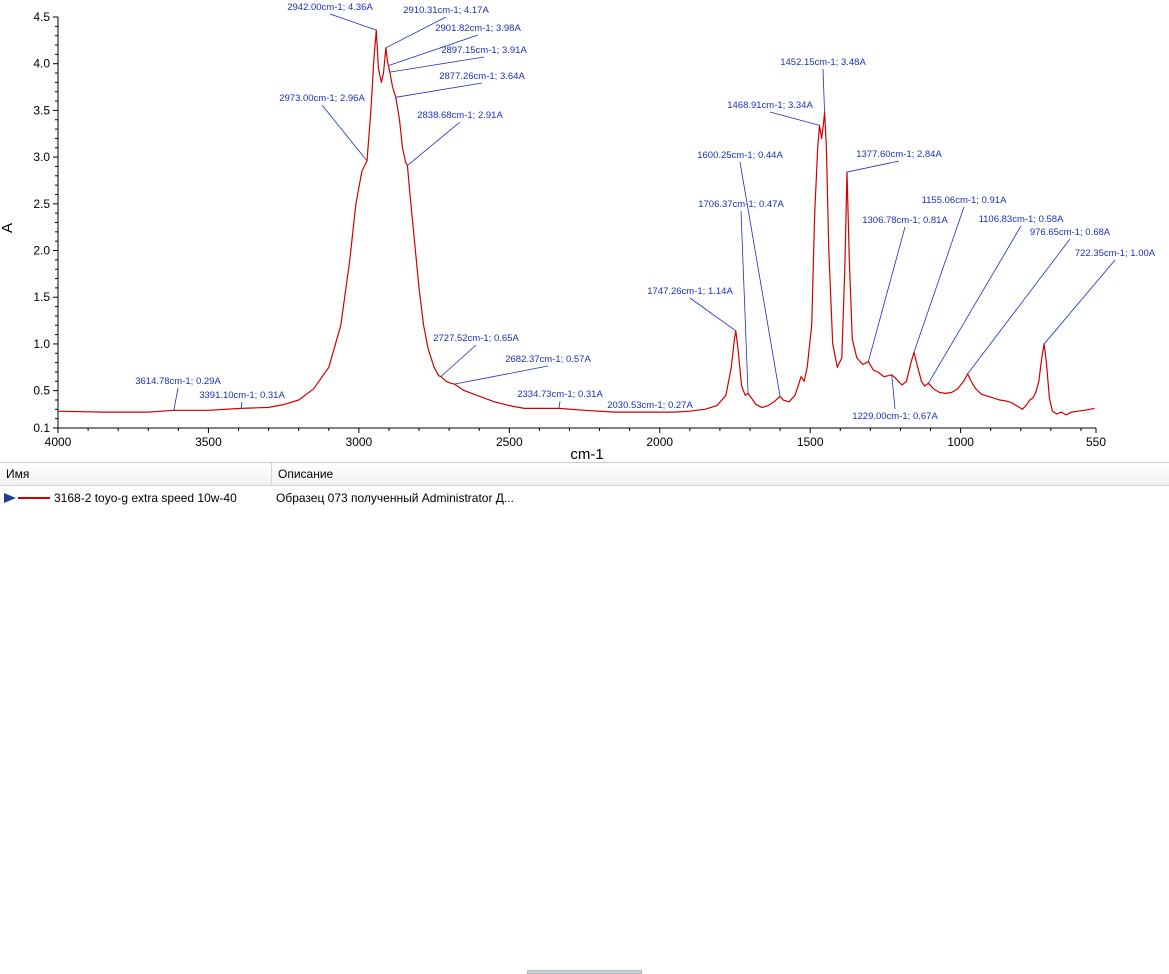 The width and height of the screenshot is (1169, 974). I want to click on y-tick-label: 2.0, so click(41, 251).